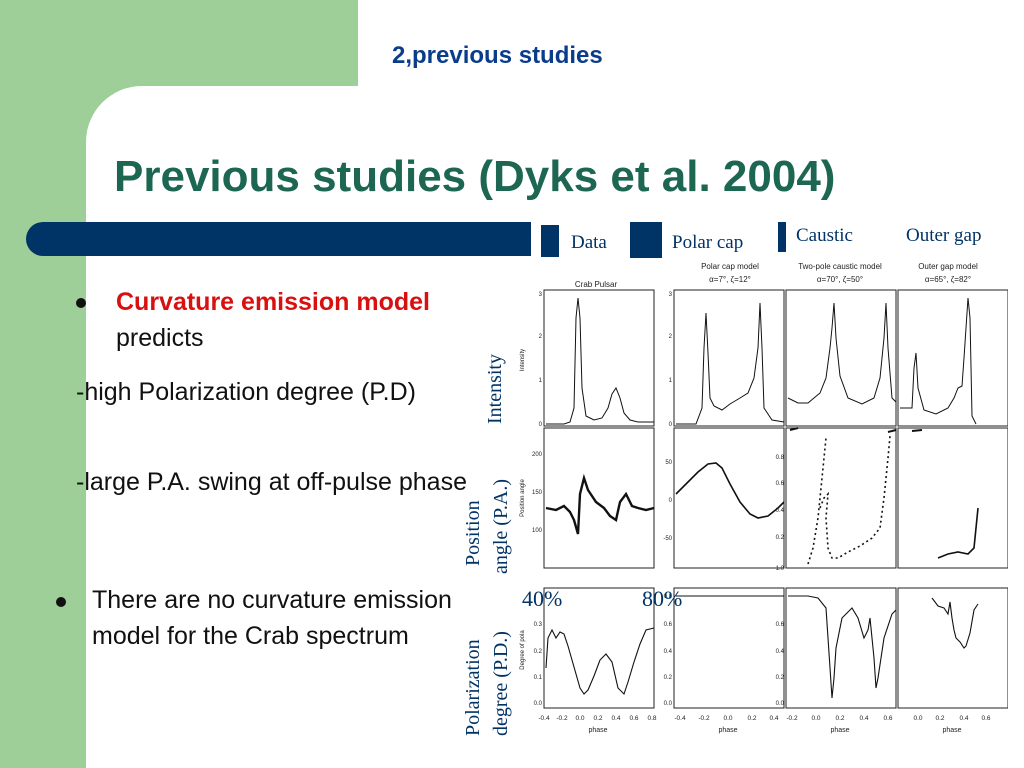 Image resolution: width=1024 pixels, height=768 pixels. Describe the element at coordinates (843, 430) in the screenshot. I see `pa-caustic-top` at that location.